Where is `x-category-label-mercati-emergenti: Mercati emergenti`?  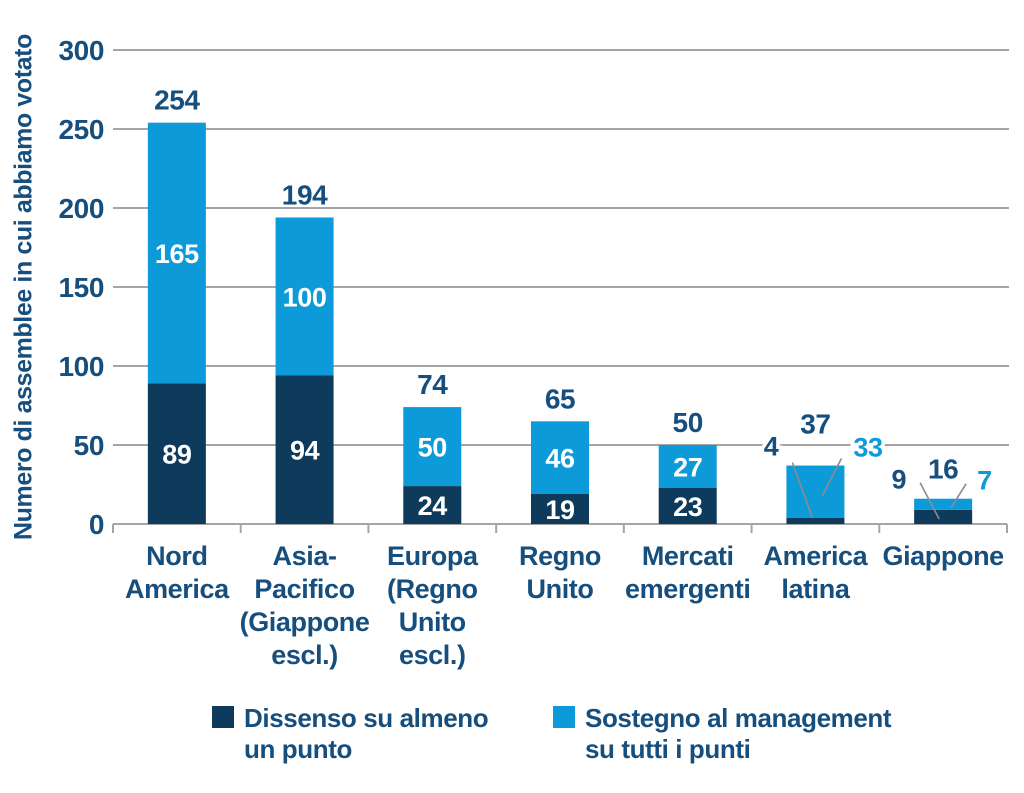 x-category-label-mercati-emergenti: Mercati emergenti is located at coordinates (687, 572).